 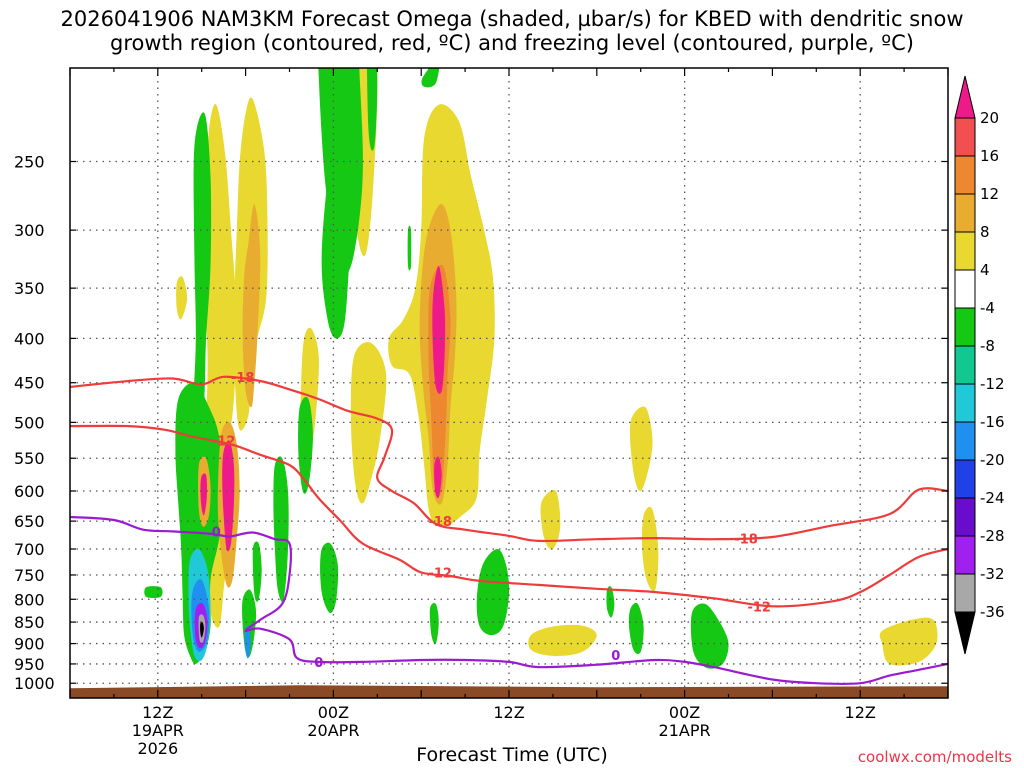 I want to click on y-tick-label: 250, so click(x=29, y=162).